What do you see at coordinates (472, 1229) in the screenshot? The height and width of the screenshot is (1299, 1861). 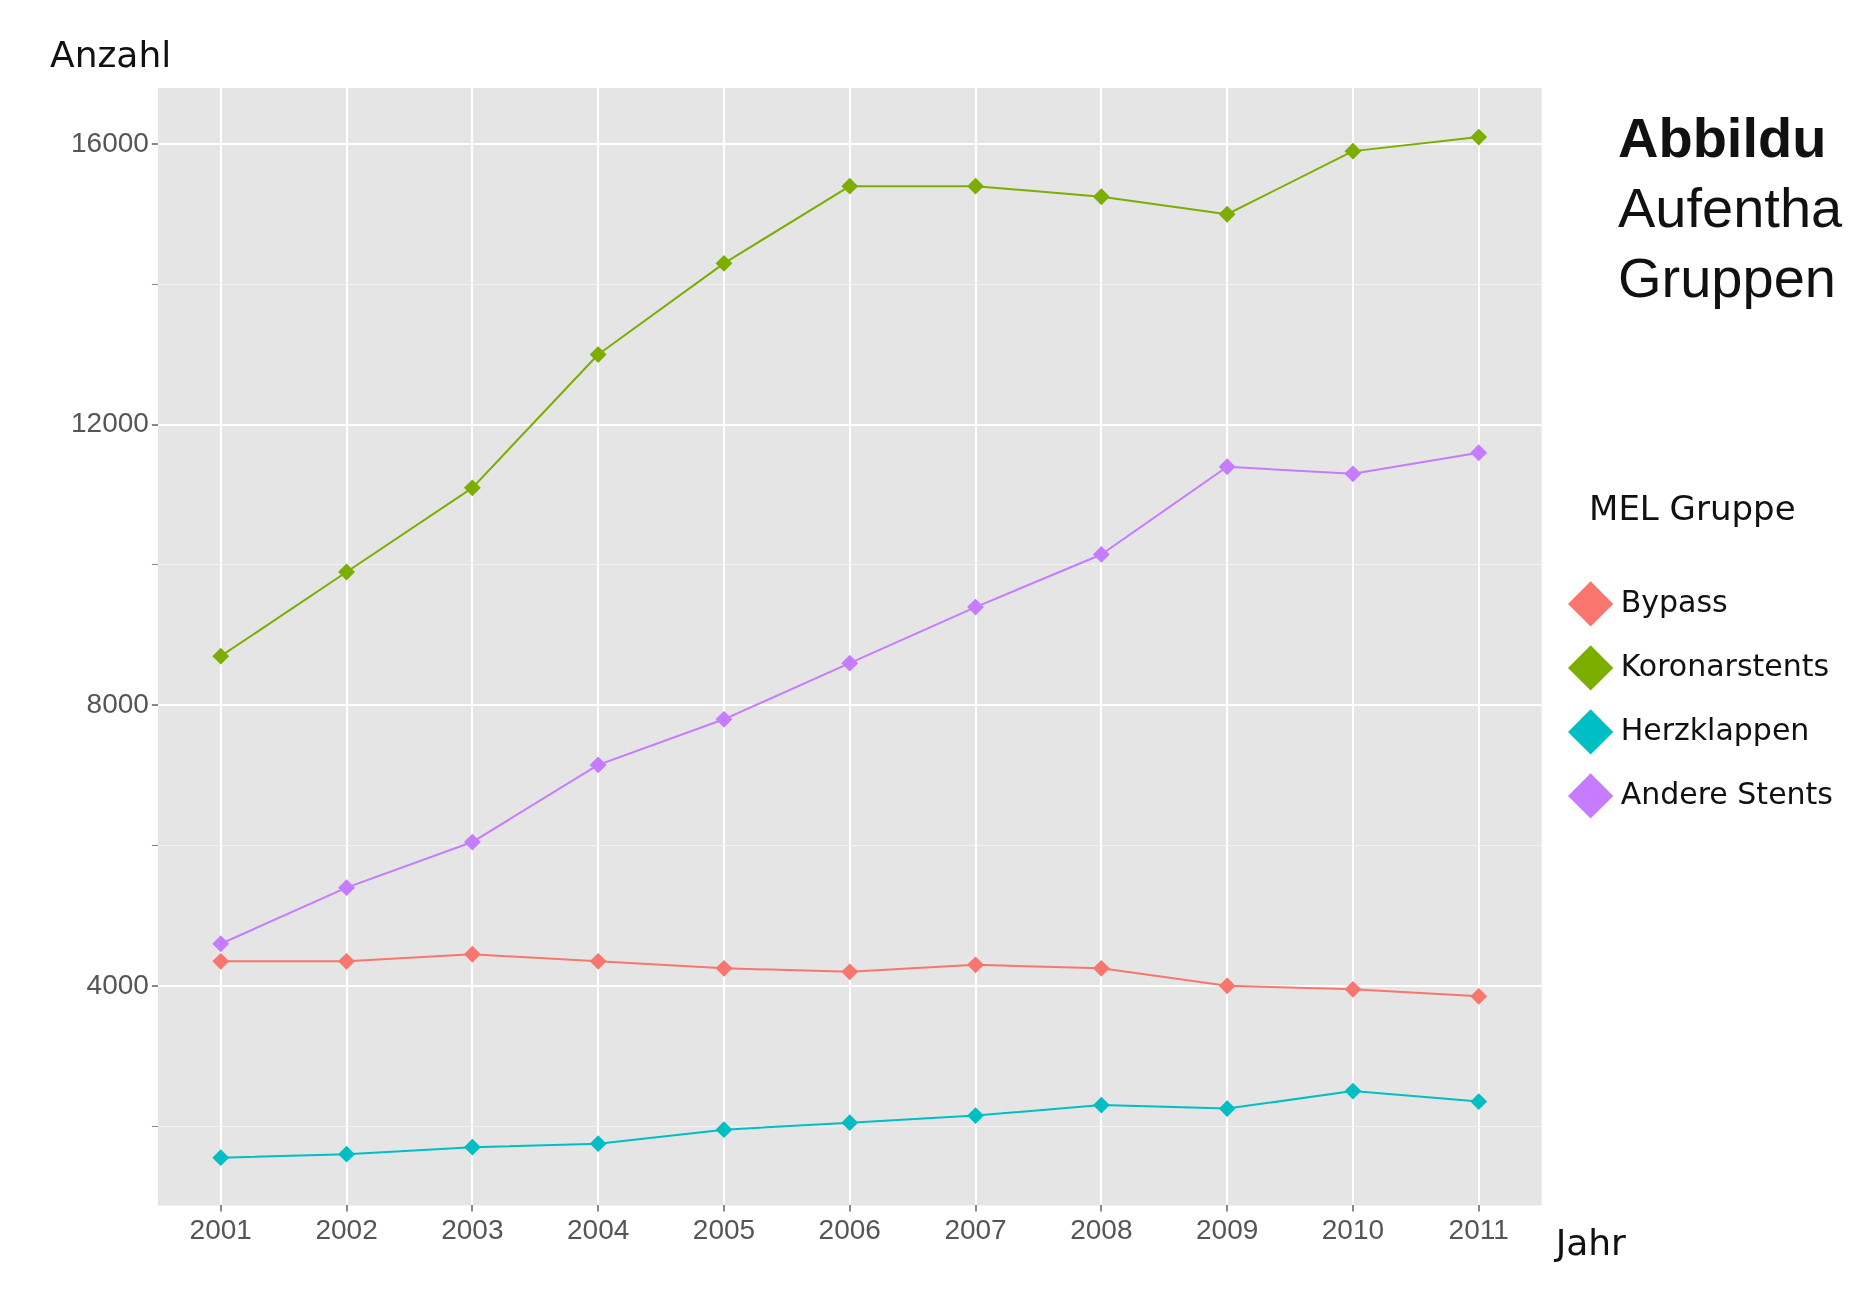 I see `x-tick-label: 2003` at bounding box center [472, 1229].